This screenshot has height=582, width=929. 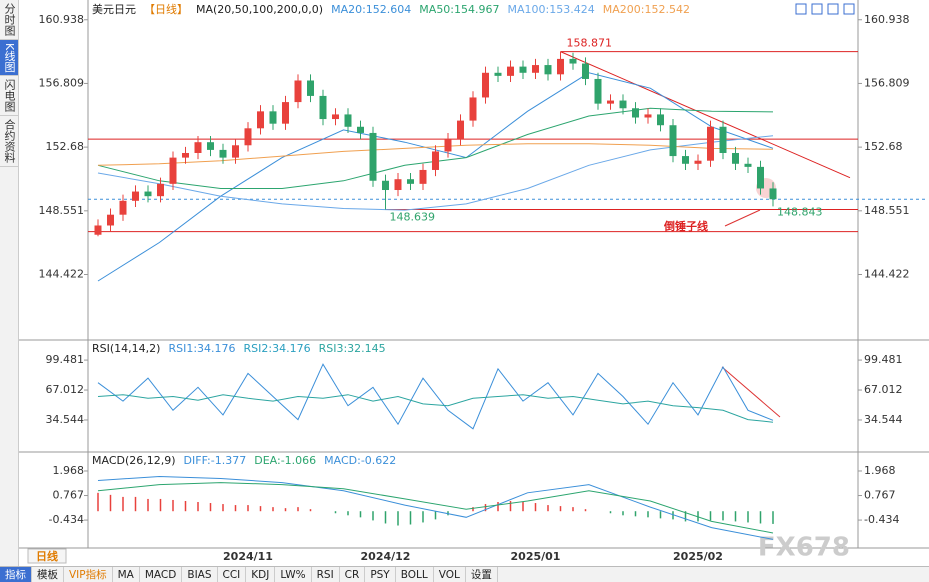 What do you see at coordinates (590, 43) in the screenshot?
I see `annotation-label: 158.871` at bounding box center [590, 43].